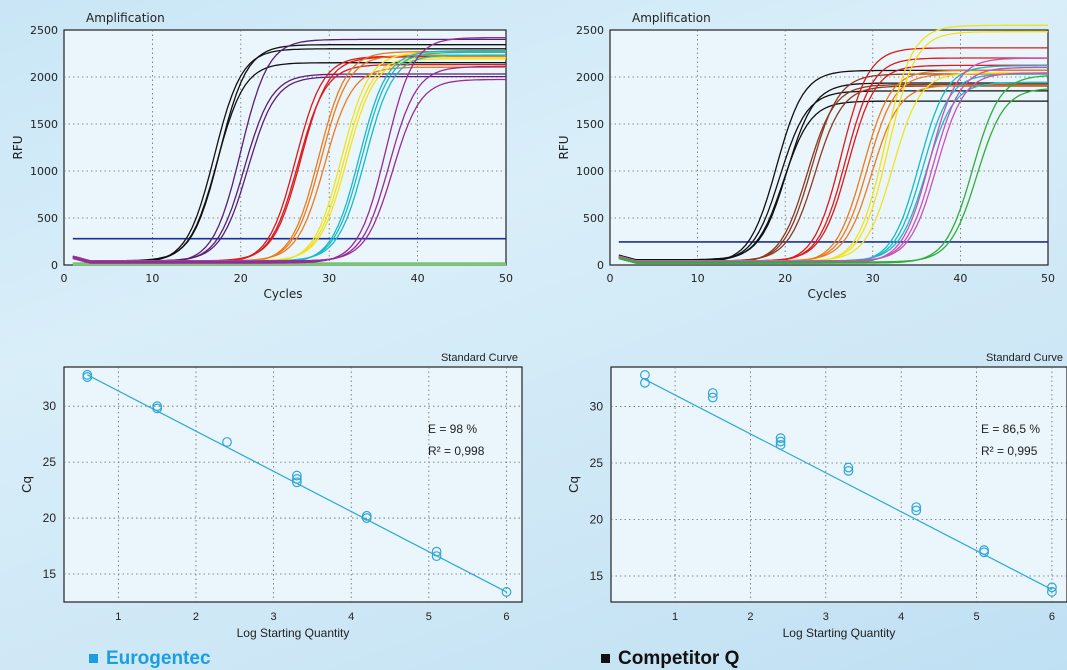  Describe the element at coordinates (452, 429) in the screenshot. I see `efficiency-annotation: E = 98 %` at that location.